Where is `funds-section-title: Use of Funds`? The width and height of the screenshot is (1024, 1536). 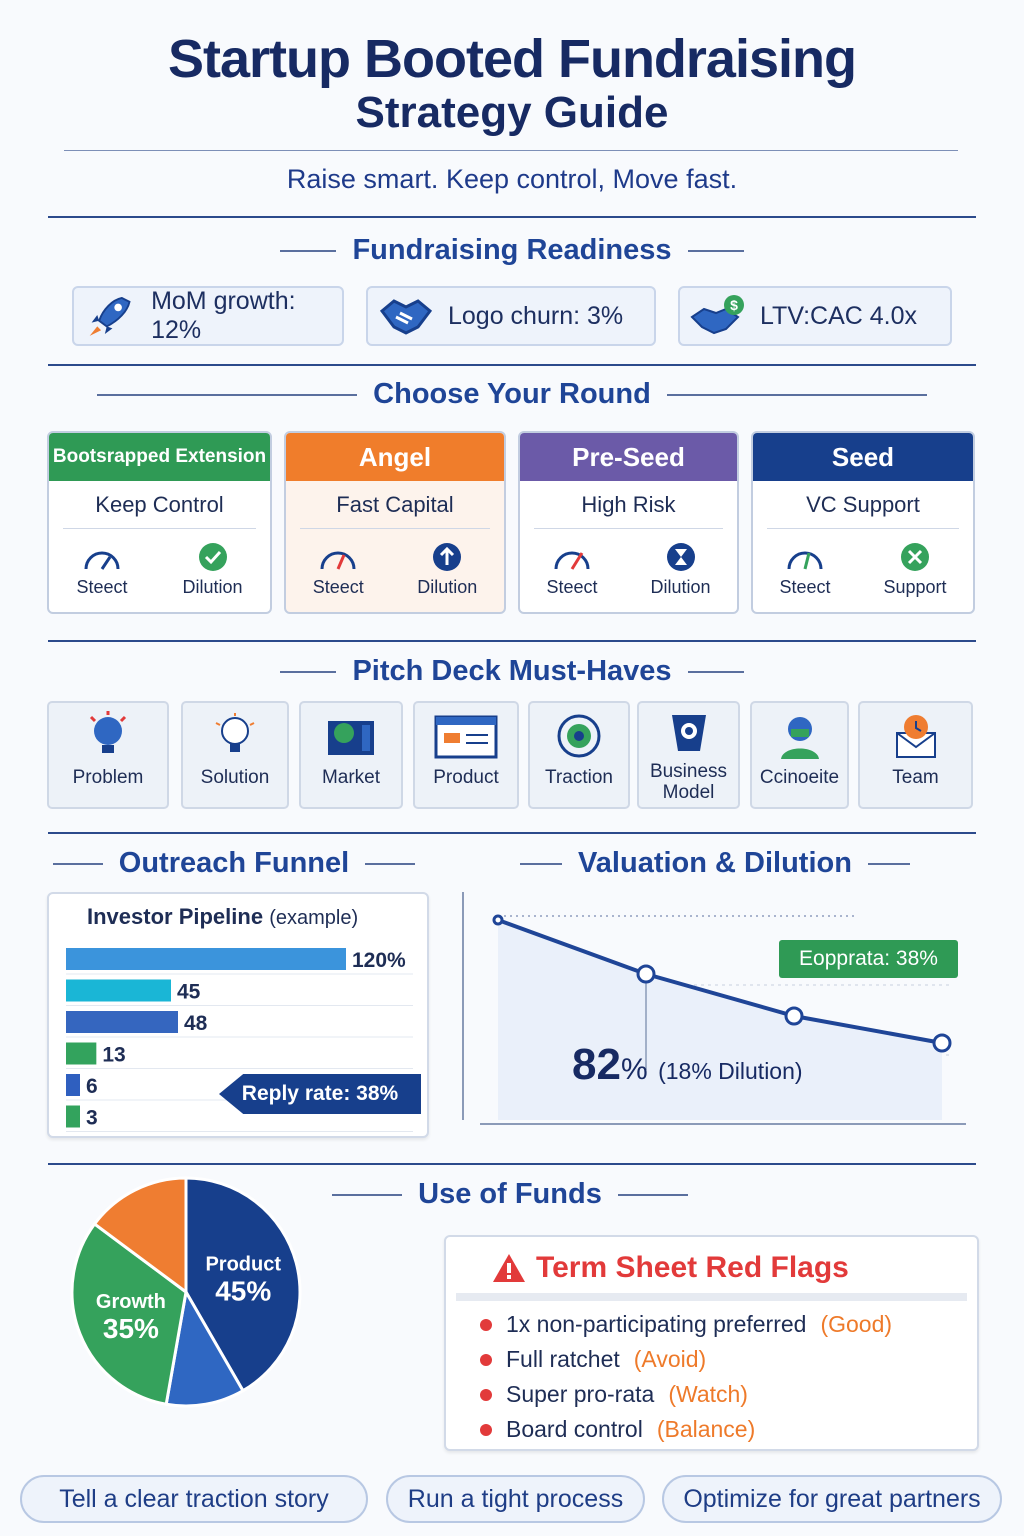 funds-section-title: Use of Funds is located at coordinates (510, 1194).